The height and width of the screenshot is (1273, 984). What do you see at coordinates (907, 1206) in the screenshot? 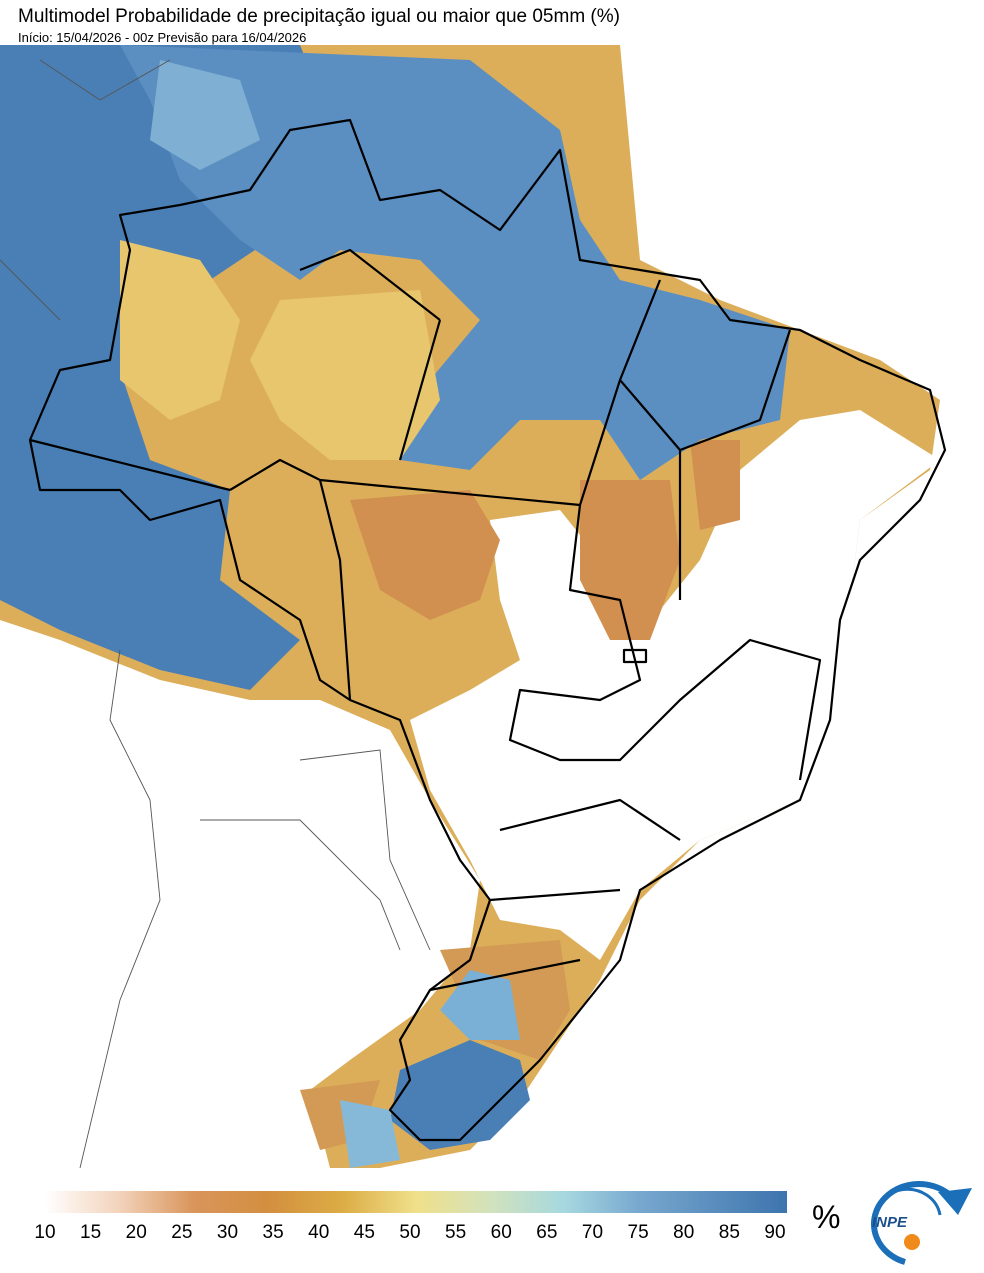
I see `logo-arc` at bounding box center [907, 1206].